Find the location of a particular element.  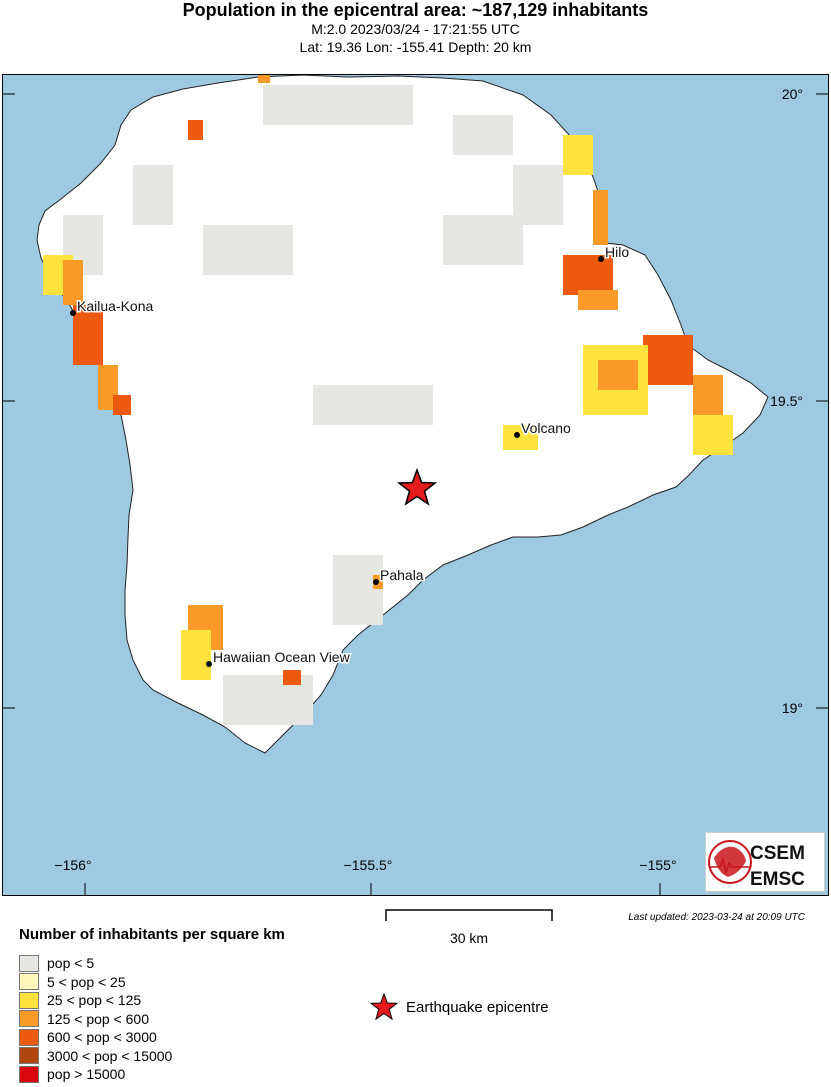

emsc-logo: CSEM EMSC is located at coordinates (765, 862).